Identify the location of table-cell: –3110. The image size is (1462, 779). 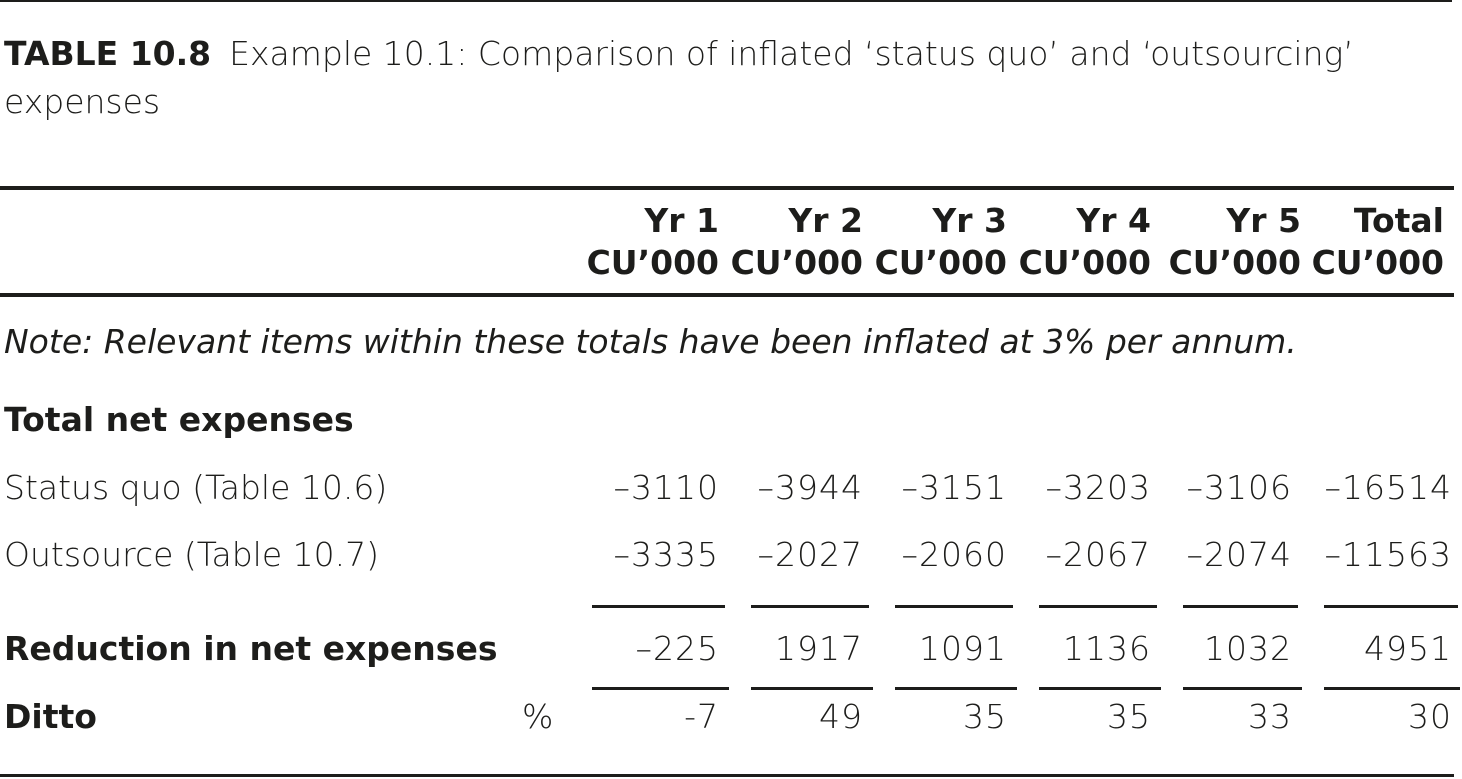
(666, 487).